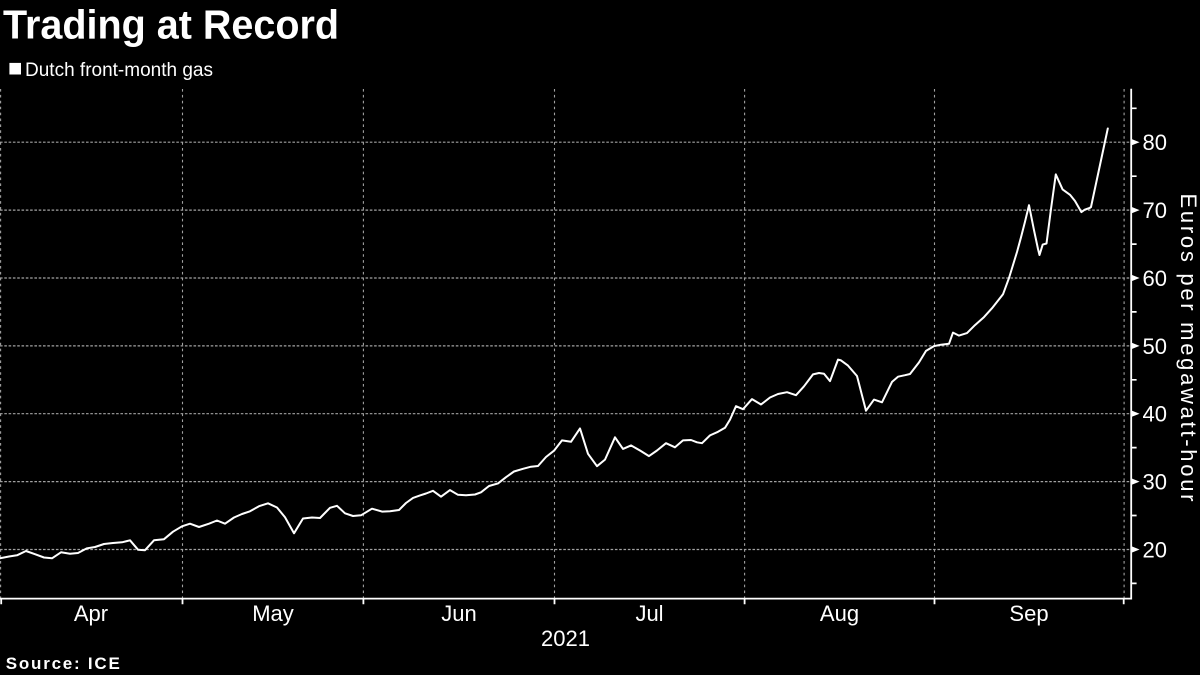 Image resolution: width=1200 pixels, height=675 pixels. I want to click on svg-text: 50, so click(1155, 346).